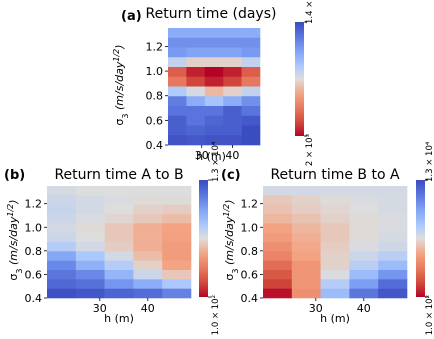 This screenshot has width=434, height=339. What do you see at coordinates (250, 251) in the screenshot?
I see `panel-c-ytick-label: 0.8` at bounding box center [250, 251].